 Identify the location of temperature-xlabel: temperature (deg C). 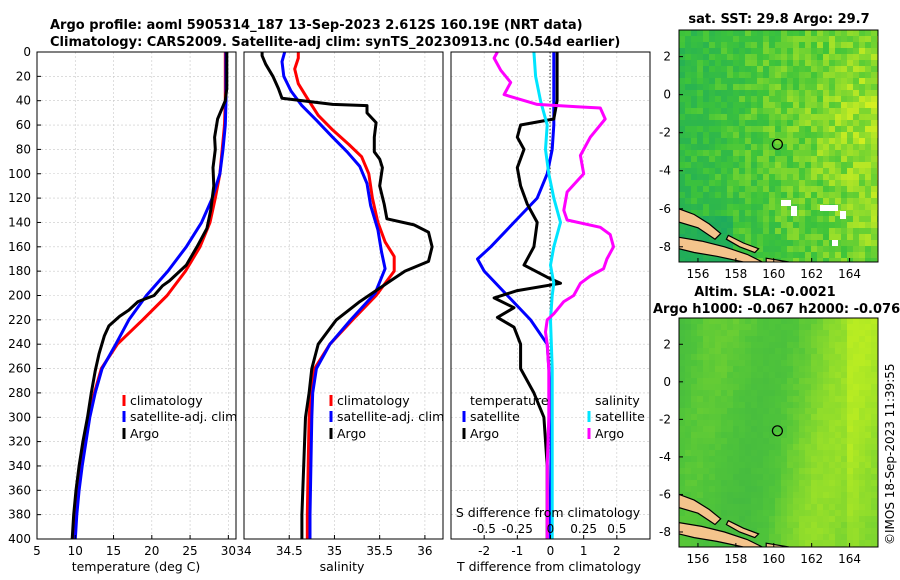
(136, 566).